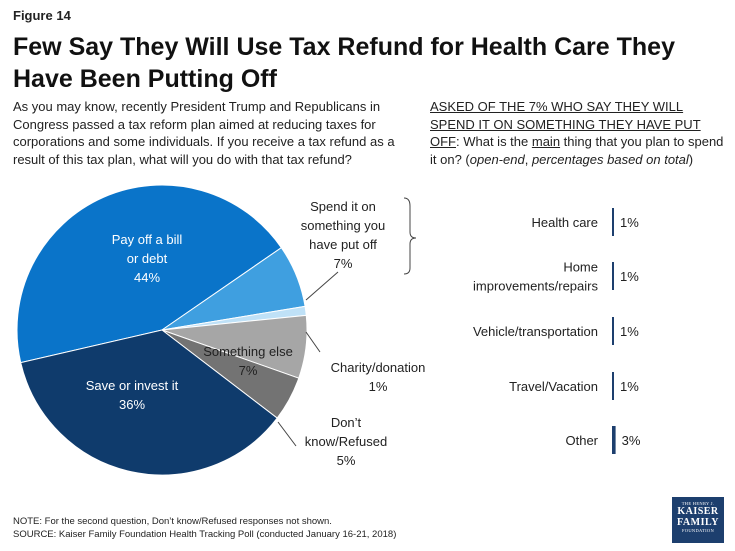  What do you see at coordinates (631, 440) in the screenshot?
I see `bar-value-label-4: 3%` at bounding box center [631, 440].